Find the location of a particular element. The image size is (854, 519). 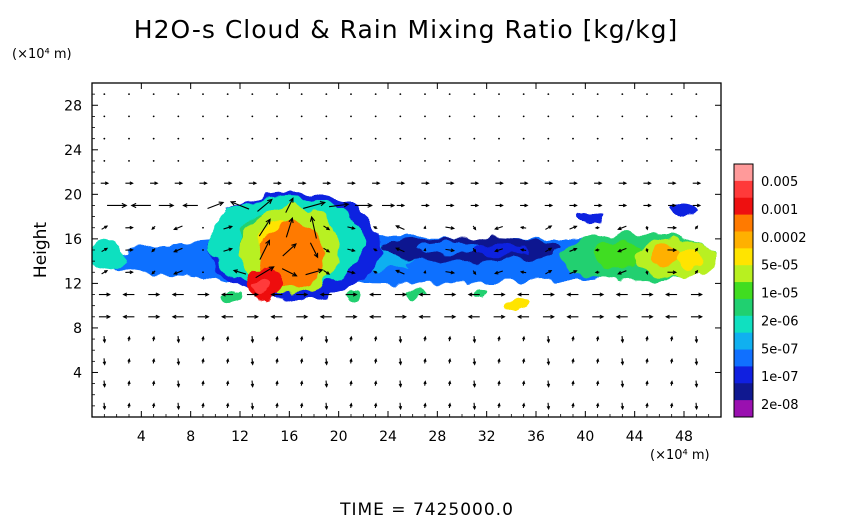

y-tick-label: 24 is located at coordinates (73, 151).